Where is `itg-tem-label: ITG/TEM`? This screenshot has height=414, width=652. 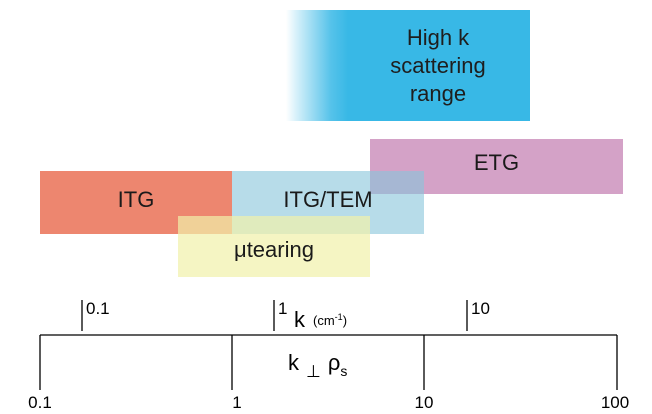
itg-tem-label: ITG/TEM is located at coordinates (328, 199).